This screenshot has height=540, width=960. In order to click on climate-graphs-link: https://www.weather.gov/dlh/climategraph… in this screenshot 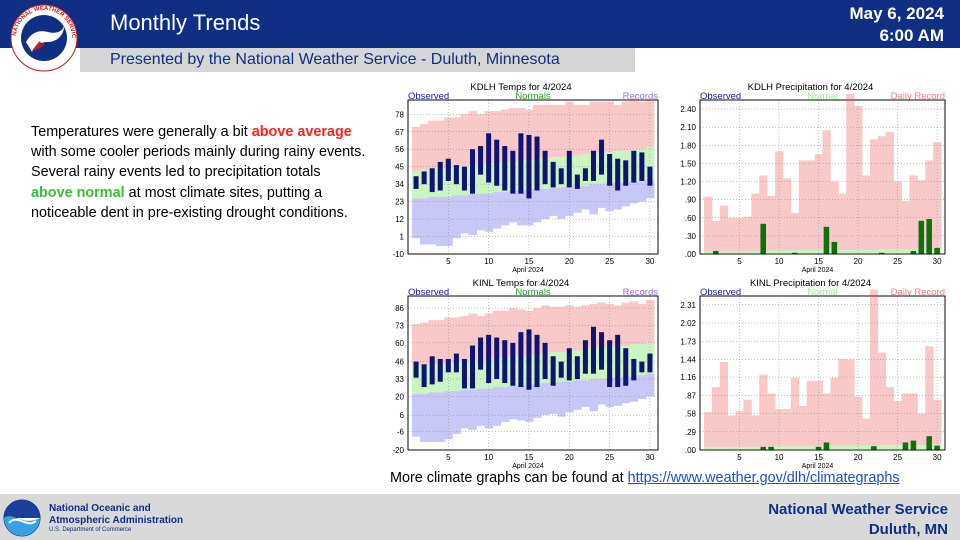, I will do `click(763, 478)`.